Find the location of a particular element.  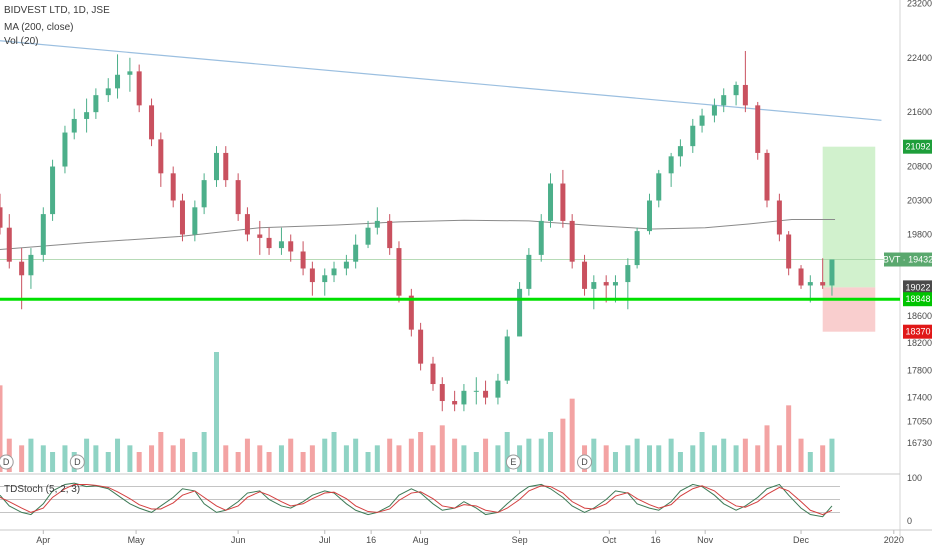

event-marker-label: D is located at coordinates (584, 462).